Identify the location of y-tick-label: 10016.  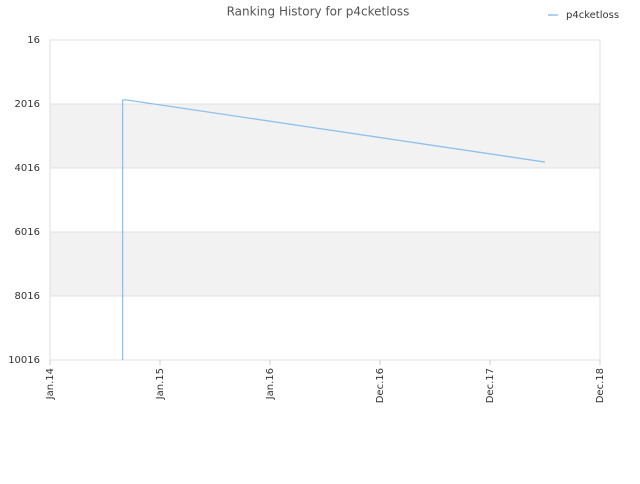
(24, 360).